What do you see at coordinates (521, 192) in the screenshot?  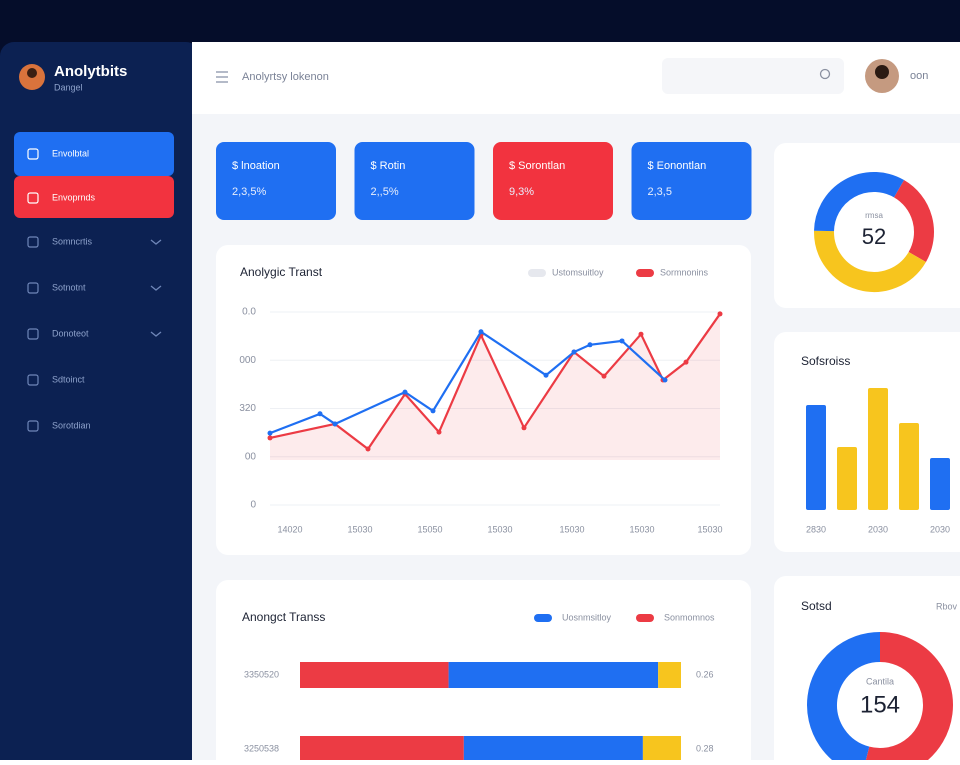 I see `stat-value: 9,3%` at bounding box center [521, 192].